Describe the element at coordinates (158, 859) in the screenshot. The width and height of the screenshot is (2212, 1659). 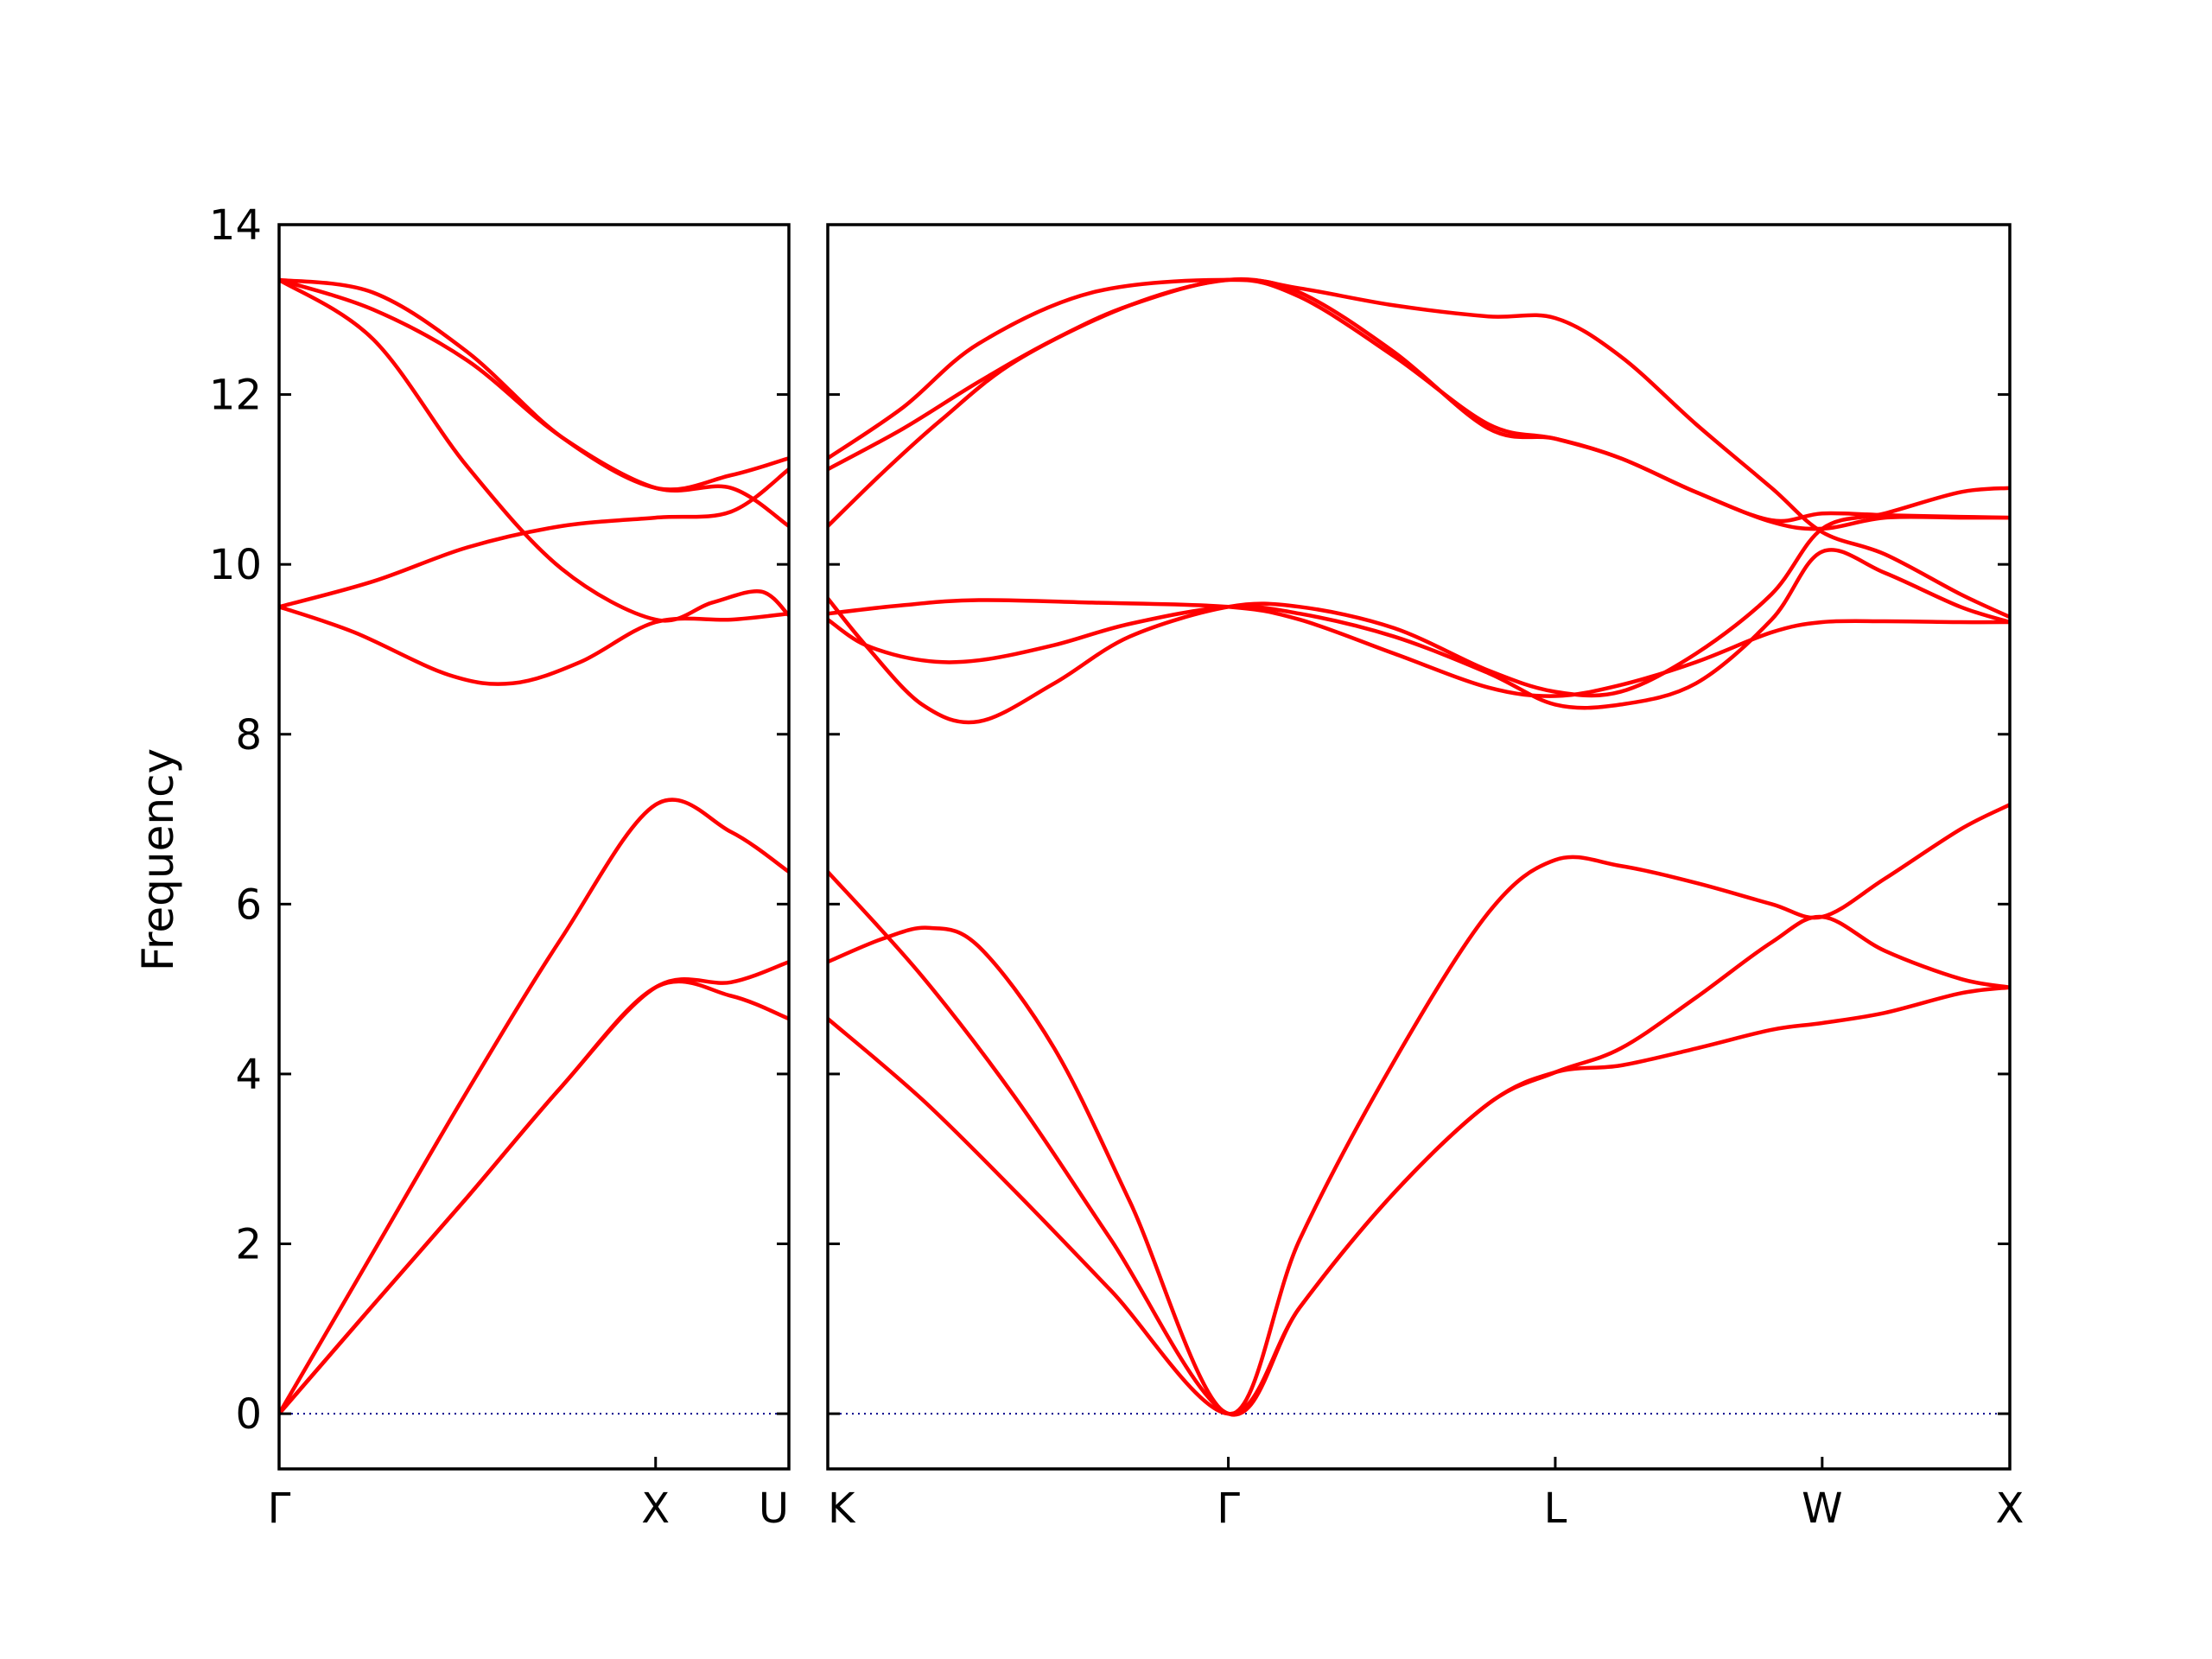
I see `y-axis-label: Frequency` at that location.